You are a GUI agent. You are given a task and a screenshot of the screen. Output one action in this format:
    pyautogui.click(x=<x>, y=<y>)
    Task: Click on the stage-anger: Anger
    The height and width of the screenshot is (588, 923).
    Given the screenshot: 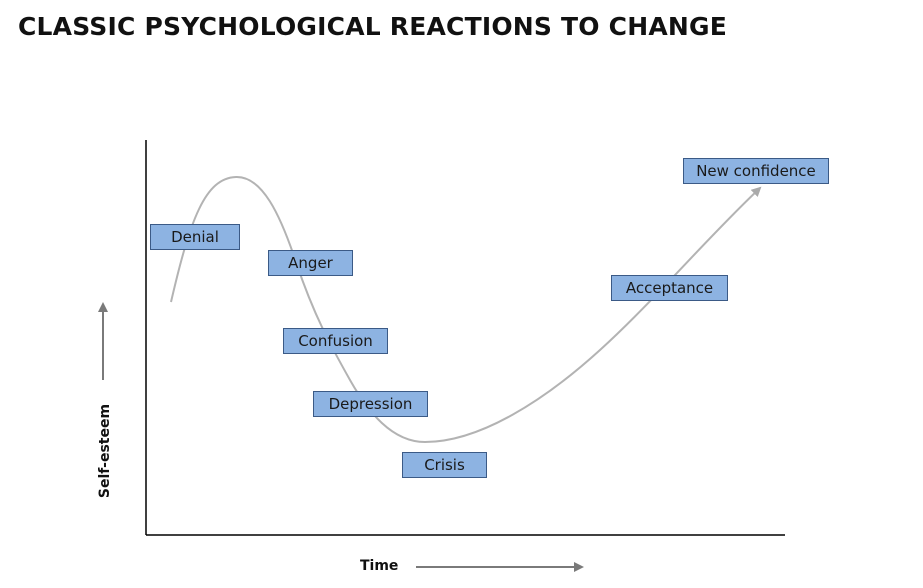 What is the action you would take?
    pyautogui.click(x=310, y=263)
    